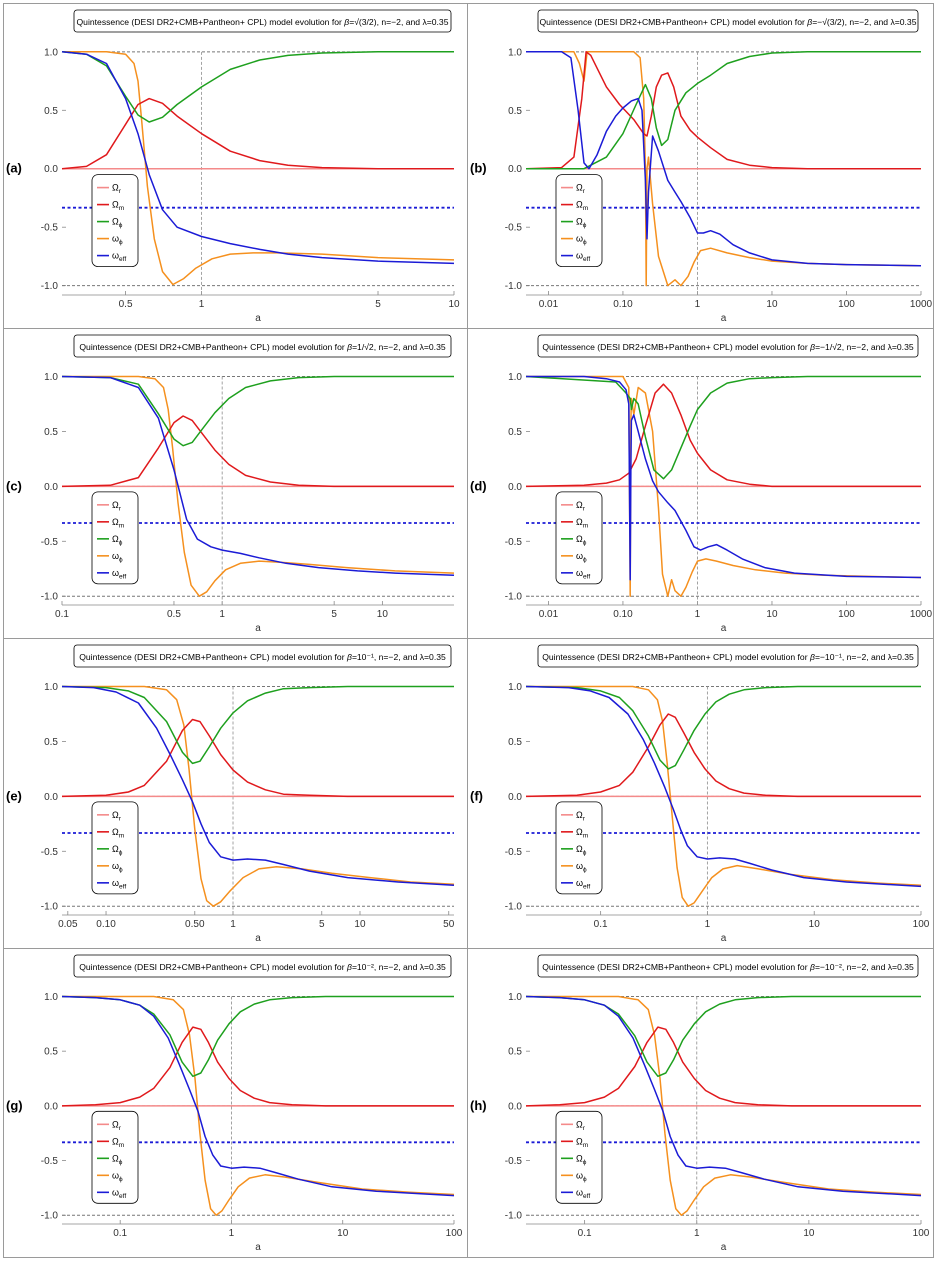 This screenshot has width=937, height=1261. Describe the element at coordinates (195, 924) in the screenshot. I see `x-tick-label: 0.50` at that location.